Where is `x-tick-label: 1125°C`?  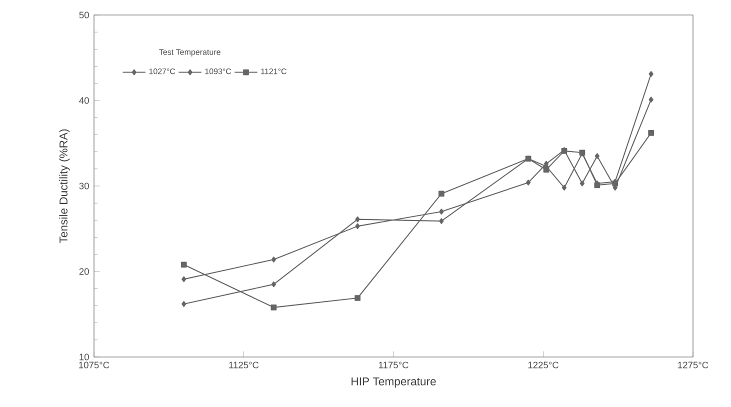 x-tick-label: 1125°C is located at coordinates (244, 365).